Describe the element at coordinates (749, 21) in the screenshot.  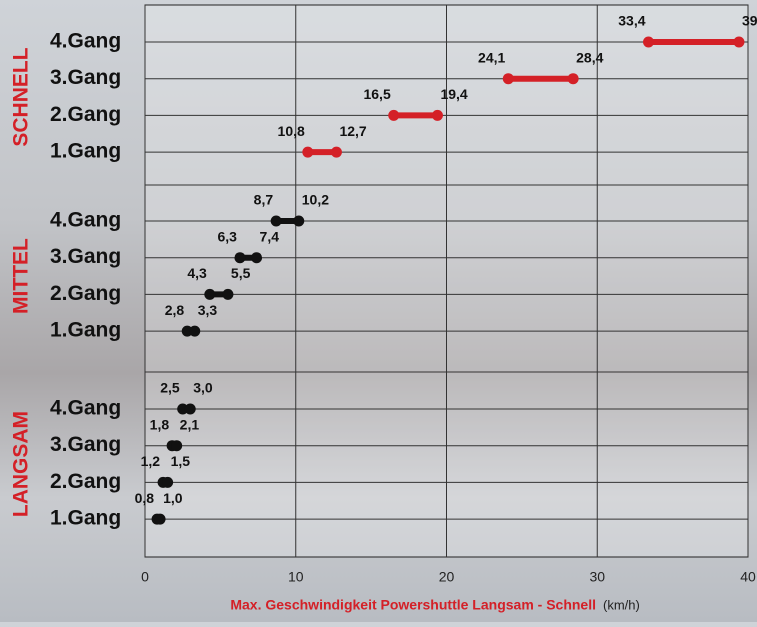
I see `value-label: 39,4` at that location.